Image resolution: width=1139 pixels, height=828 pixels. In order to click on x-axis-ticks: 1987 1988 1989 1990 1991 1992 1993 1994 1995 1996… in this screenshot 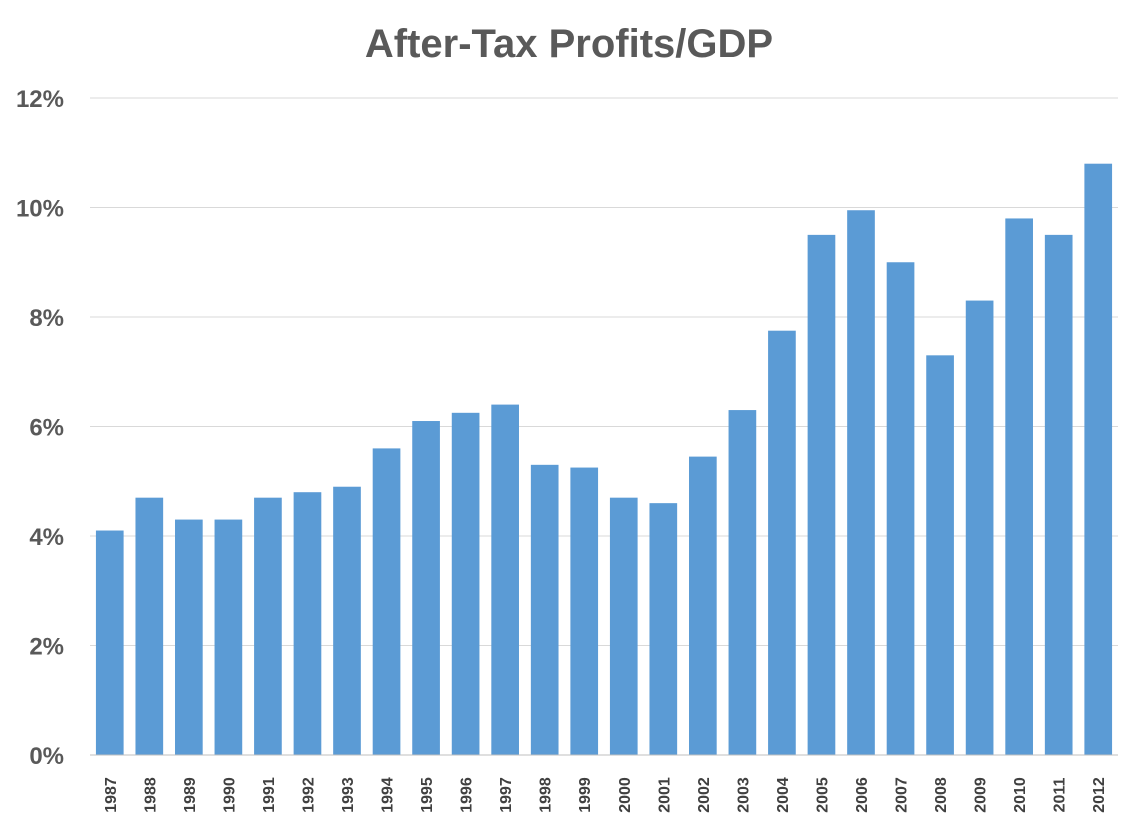, I will do `click(605, 795)`.